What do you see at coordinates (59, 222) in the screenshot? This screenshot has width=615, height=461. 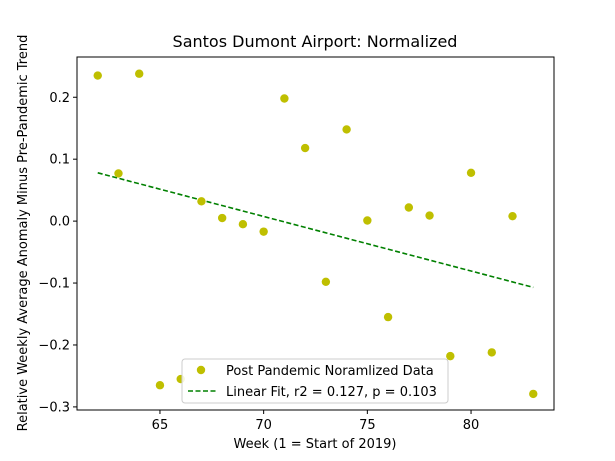 I see `y-tick-label-3: 0.0` at bounding box center [59, 222].